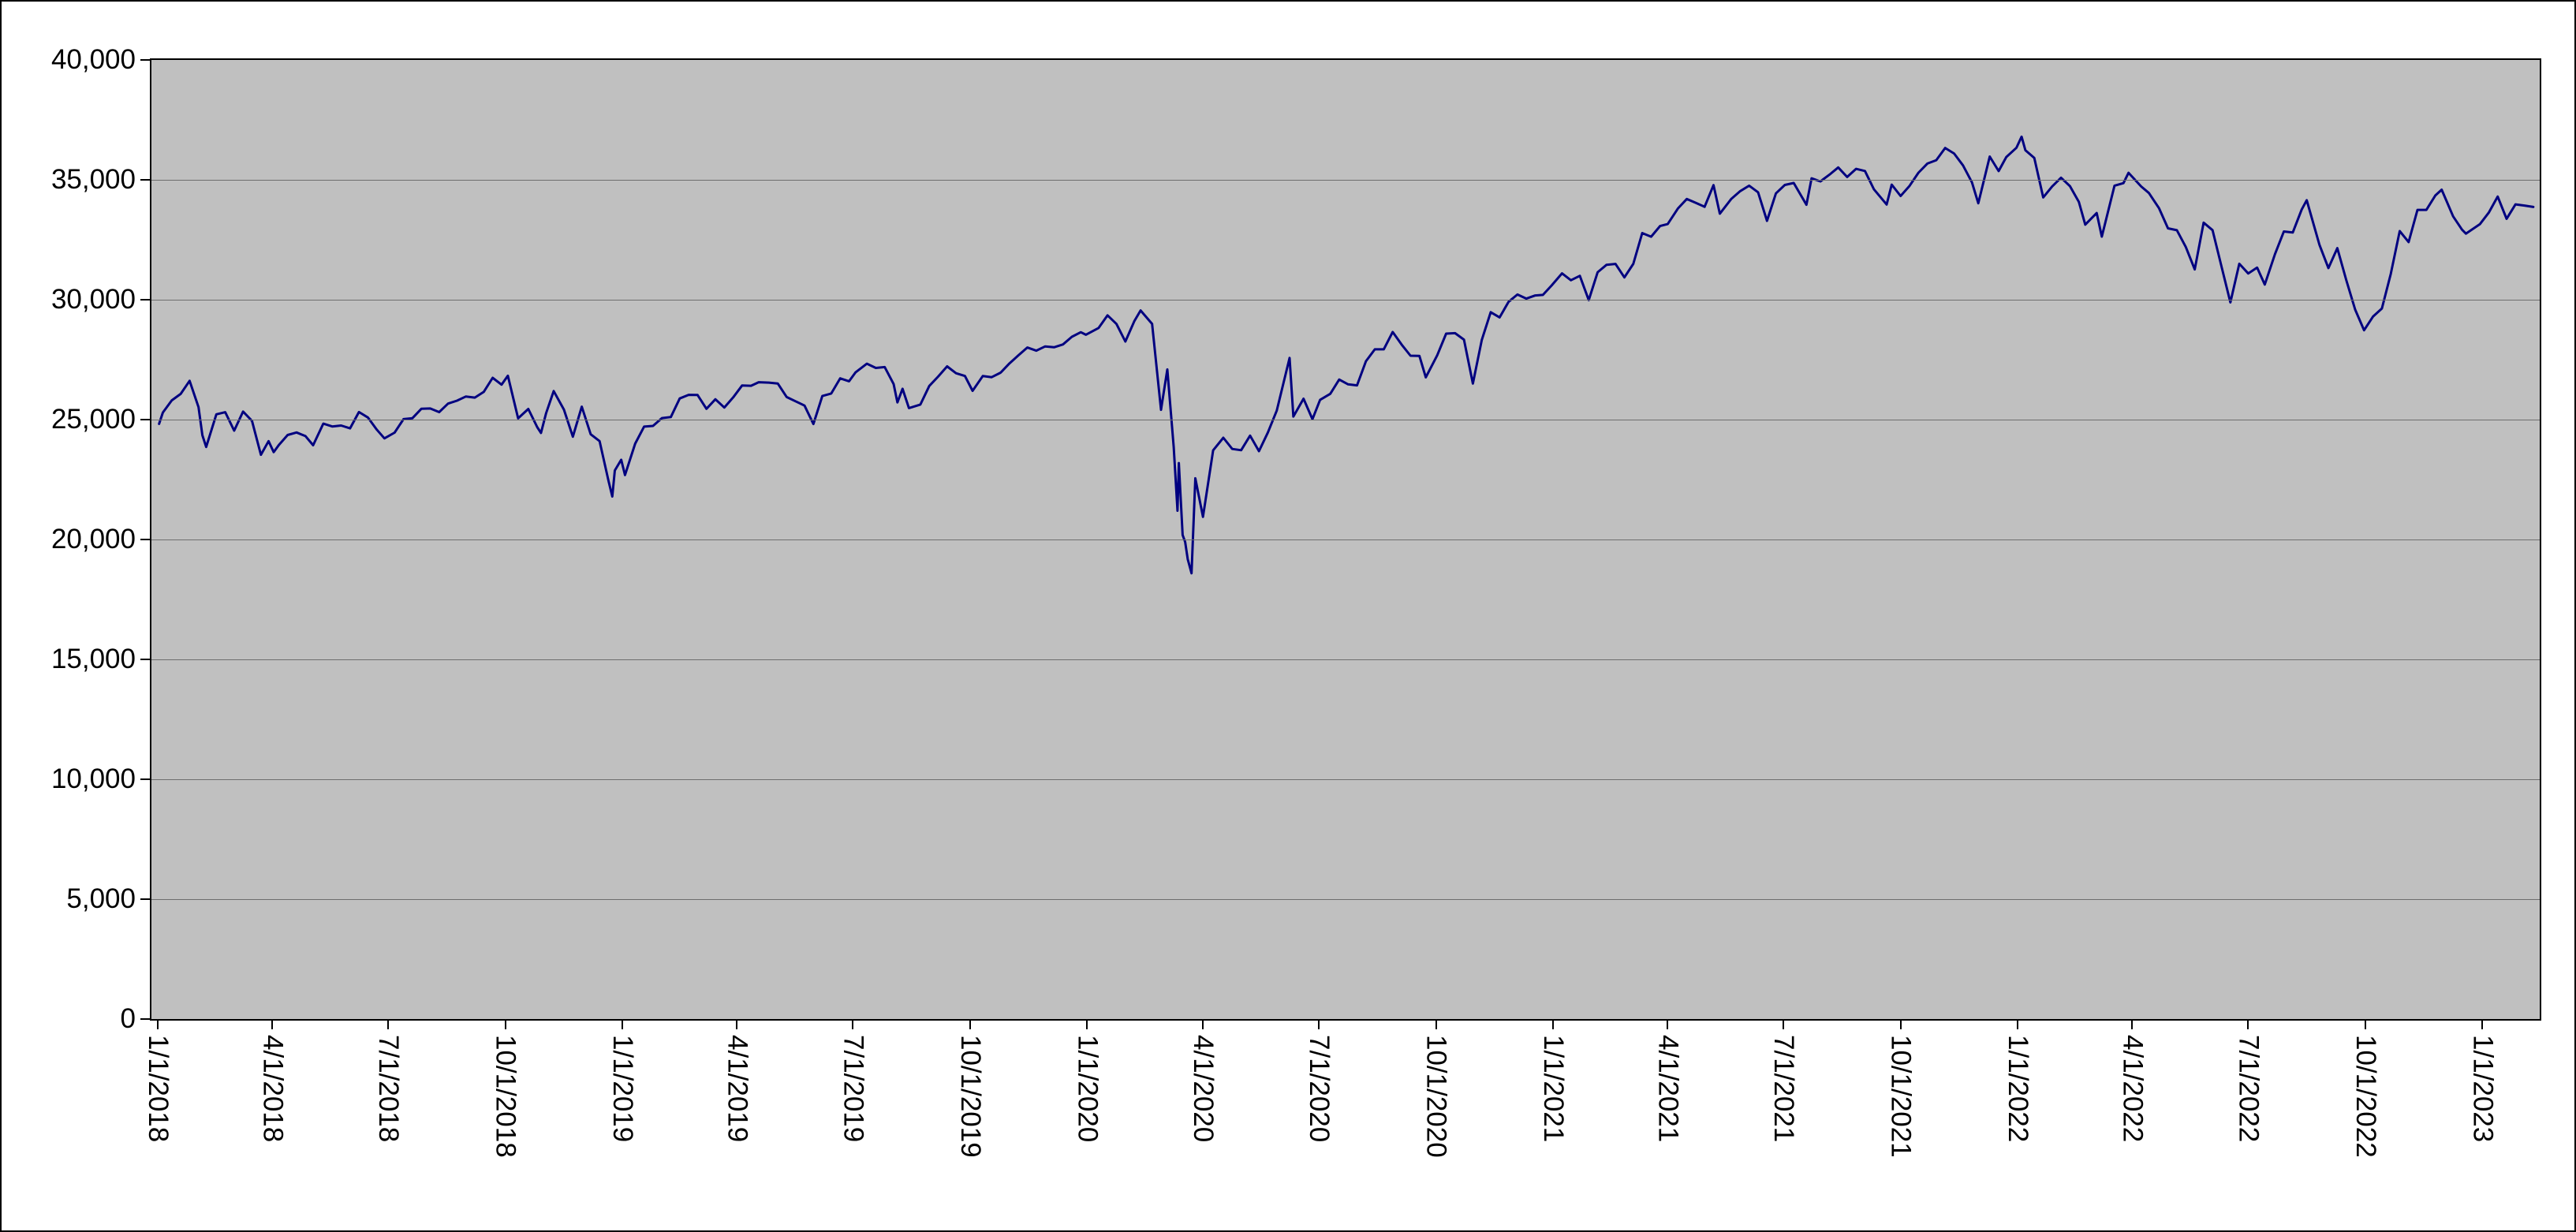 This screenshot has width=2576, height=1232. What do you see at coordinates (970, 1096) in the screenshot?
I see `x-axis-label: 10/1/2019` at bounding box center [970, 1096].